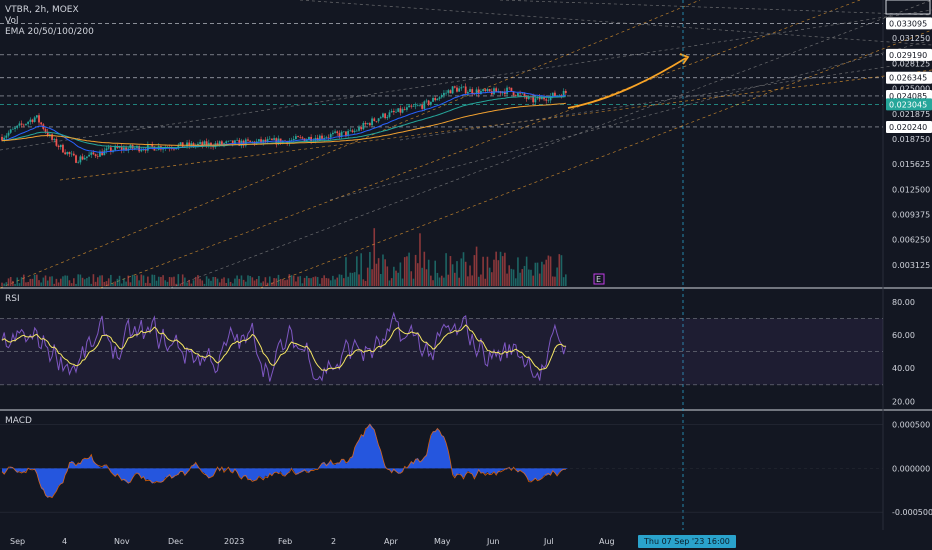 The image size is (932, 550). Describe the element at coordinates (908, 23) in the screenshot. I see `price-tag-label: 0.033095` at that location.